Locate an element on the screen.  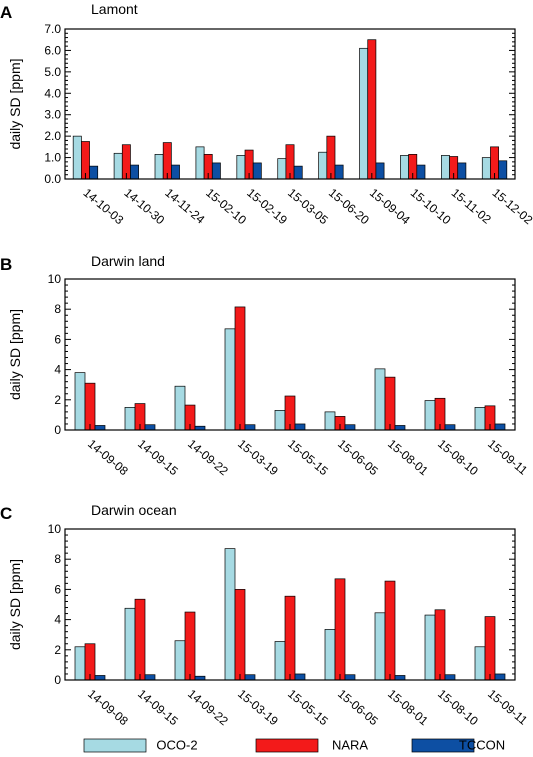
x-tick-label: 15-09-04 is located at coordinates (390, 207).